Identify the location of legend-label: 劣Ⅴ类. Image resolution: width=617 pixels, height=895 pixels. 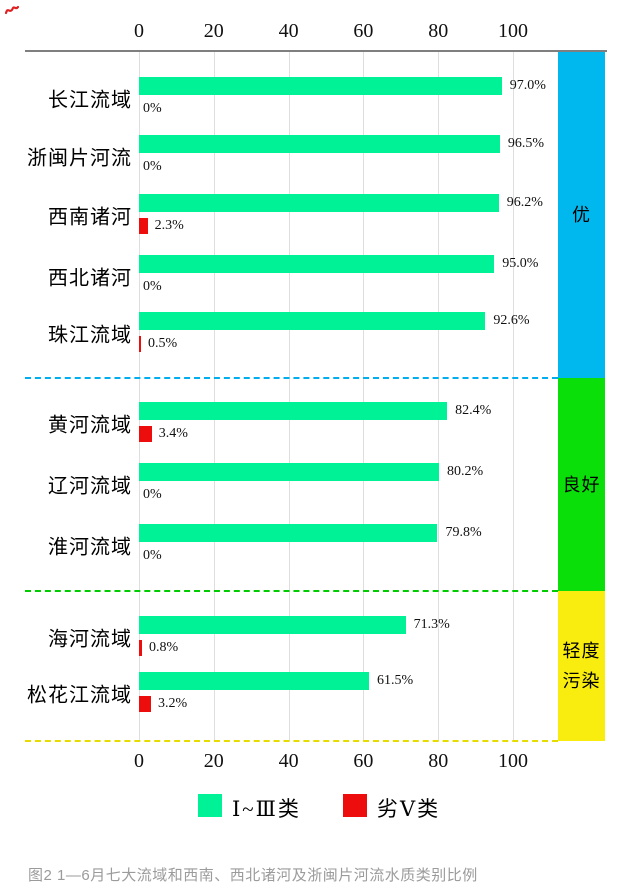
(409, 809).